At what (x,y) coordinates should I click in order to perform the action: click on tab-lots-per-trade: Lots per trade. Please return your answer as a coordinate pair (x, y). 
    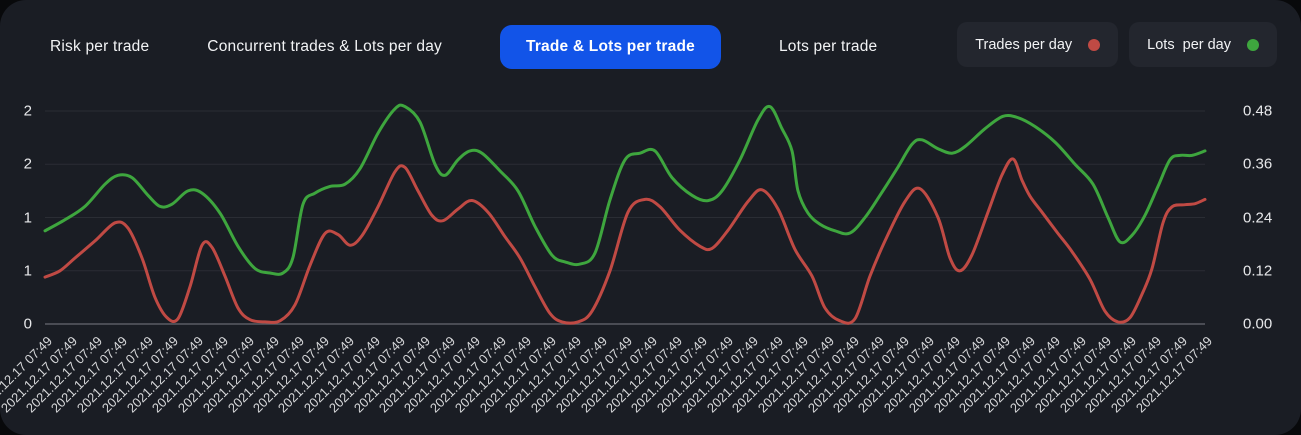
    Looking at the image, I should click on (828, 46).